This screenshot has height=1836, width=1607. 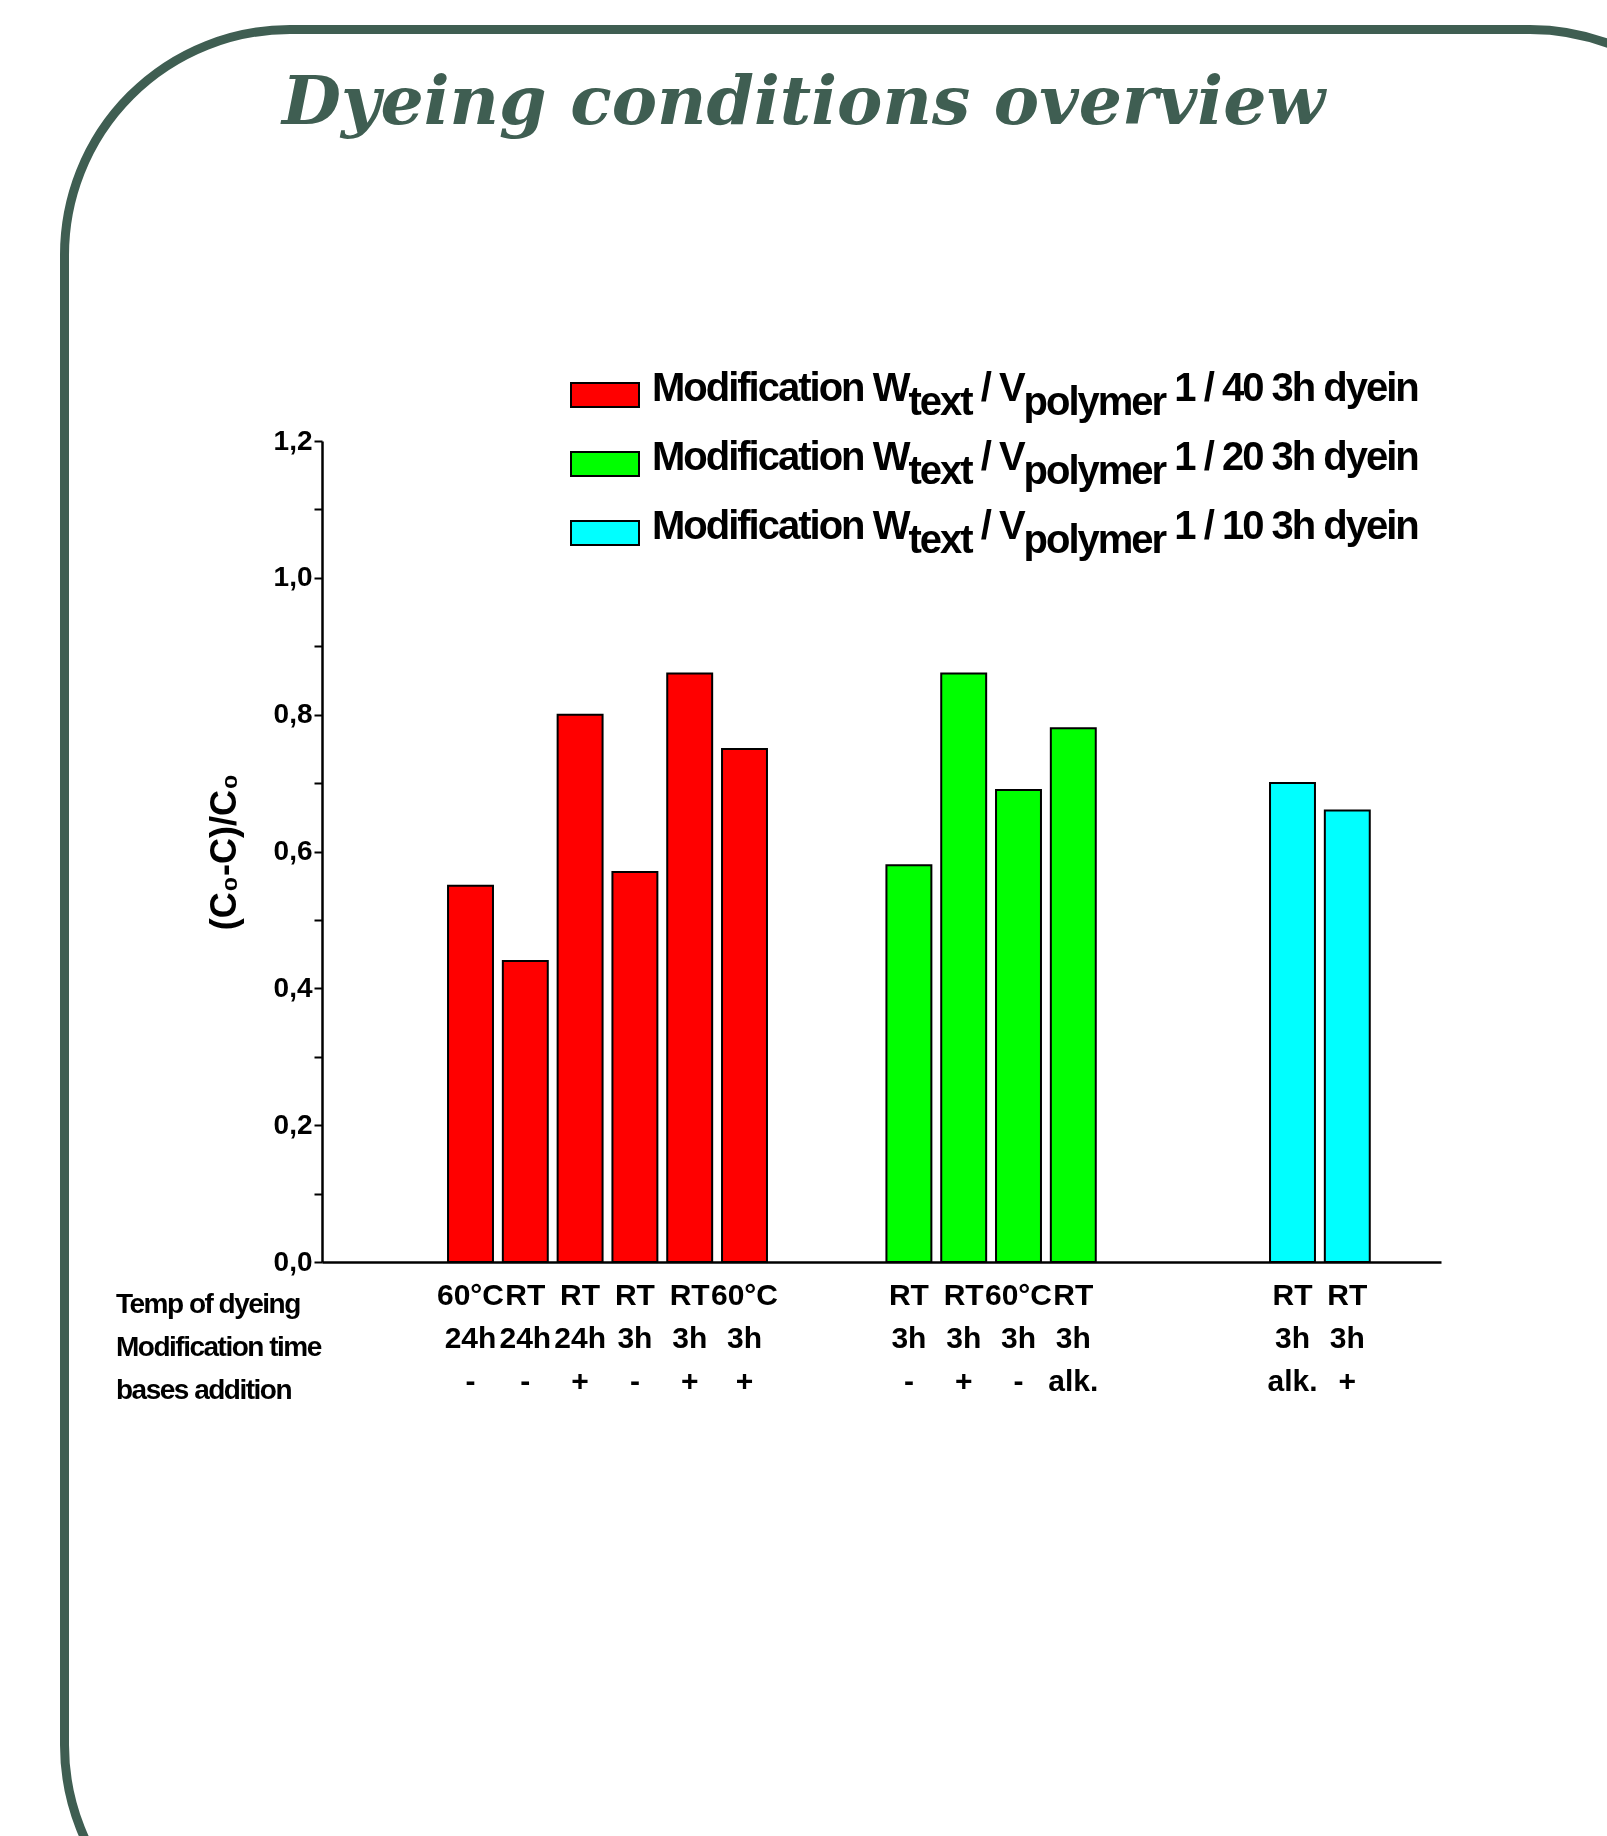 What do you see at coordinates (580, 1337) in the screenshot?
I see `x-tick-label: RT 24h +` at bounding box center [580, 1337].